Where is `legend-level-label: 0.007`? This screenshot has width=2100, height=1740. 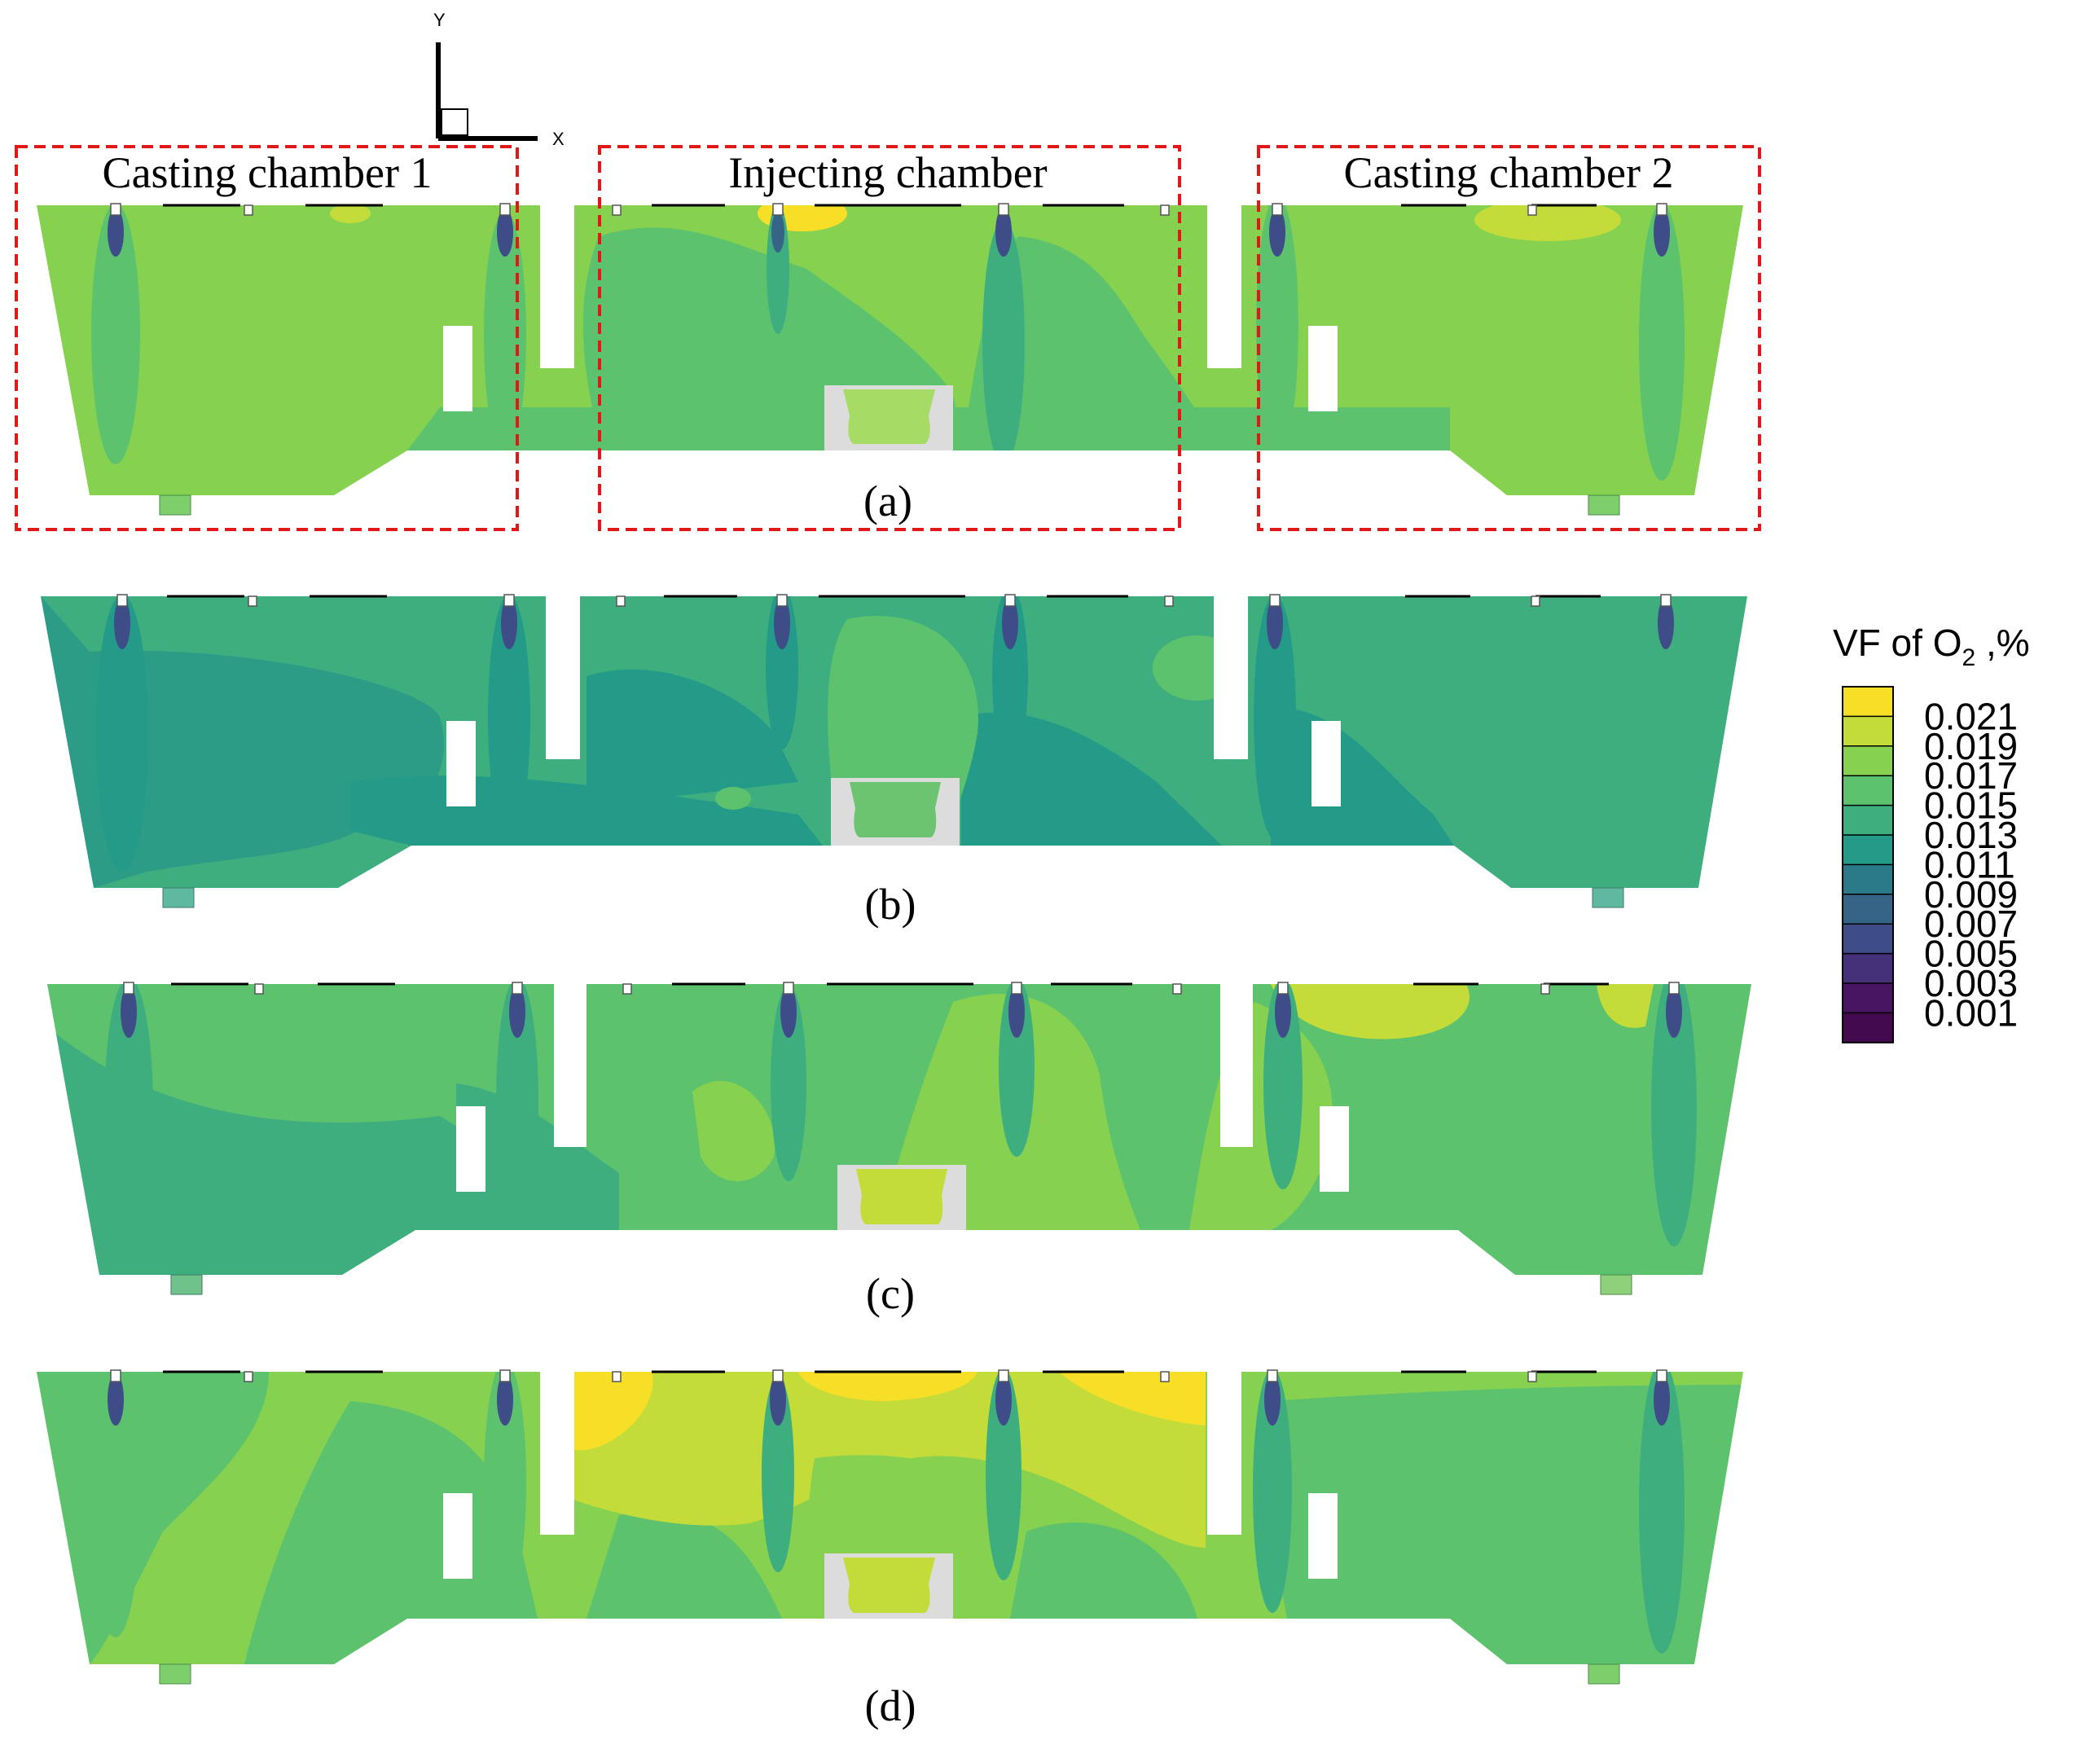
legend-level-label: 0.007 is located at coordinates (1971, 924).